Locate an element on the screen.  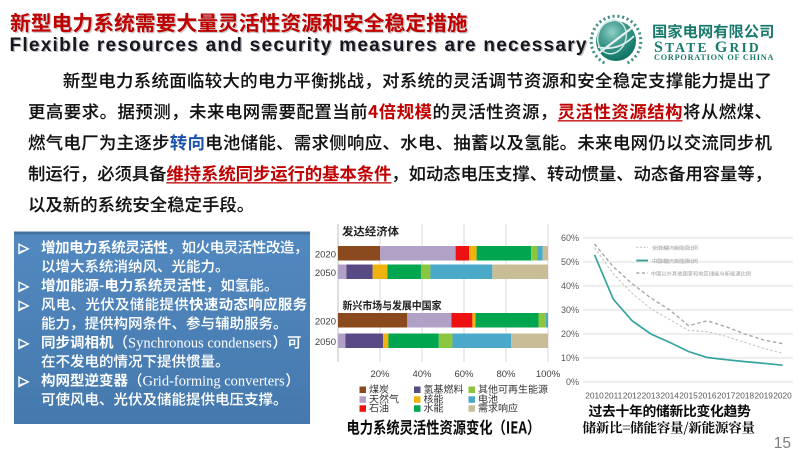
svg-text: 0% is located at coordinates (572, 382).